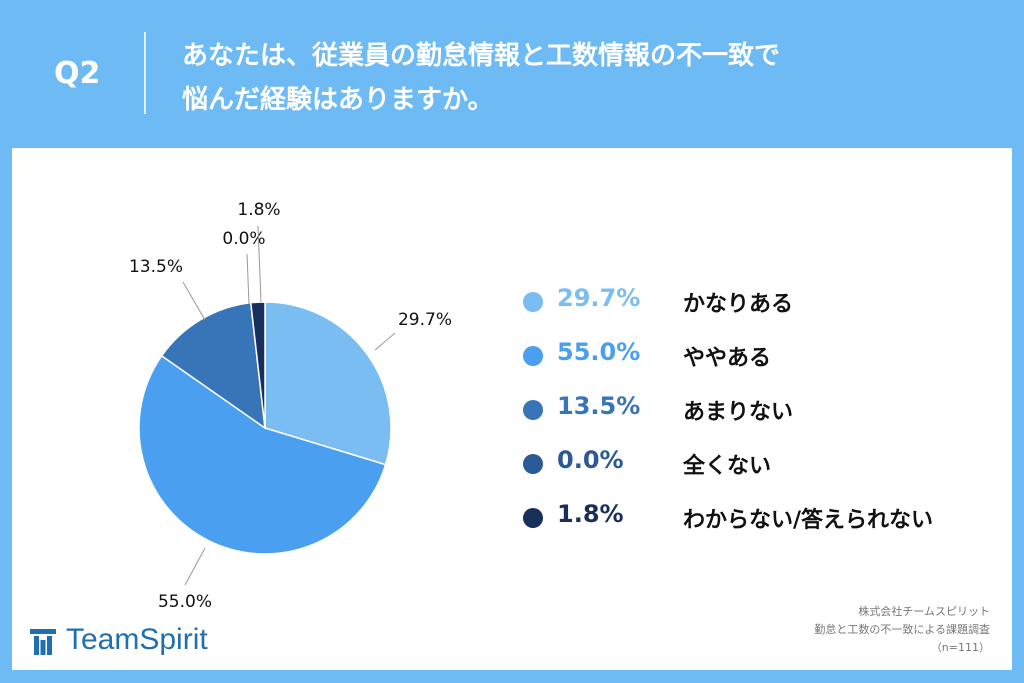 This screenshot has width=1024, height=683. What do you see at coordinates (185, 602) in the screenshot?
I see `data-label: 55.0%` at bounding box center [185, 602].